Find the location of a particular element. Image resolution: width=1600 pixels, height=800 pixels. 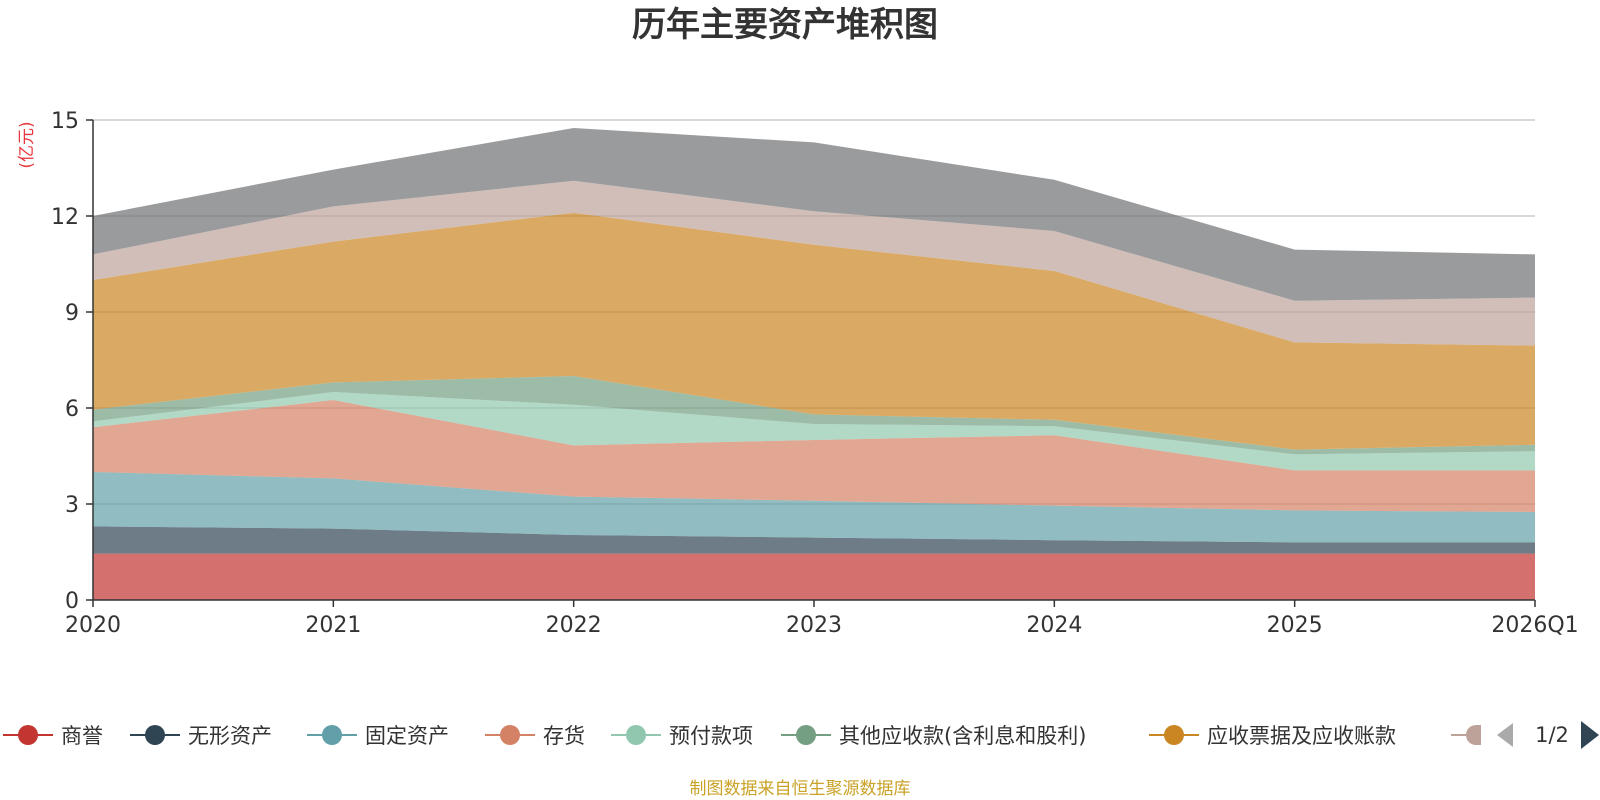

legend-item: 应收票据及应收账款 is located at coordinates (1272, 736).